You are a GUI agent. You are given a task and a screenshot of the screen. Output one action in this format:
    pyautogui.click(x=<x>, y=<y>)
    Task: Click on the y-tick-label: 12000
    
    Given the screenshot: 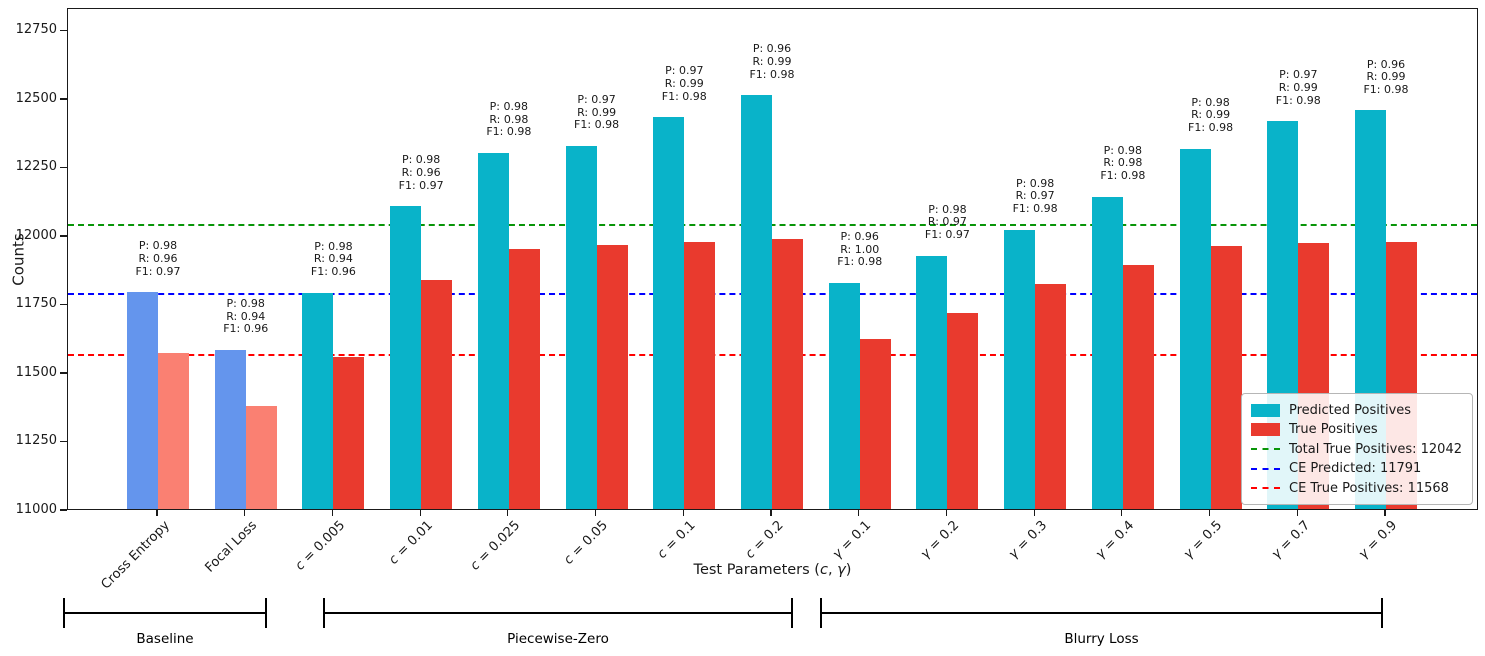 What is the action you would take?
    pyautogui.click(x=36, y=235)
    